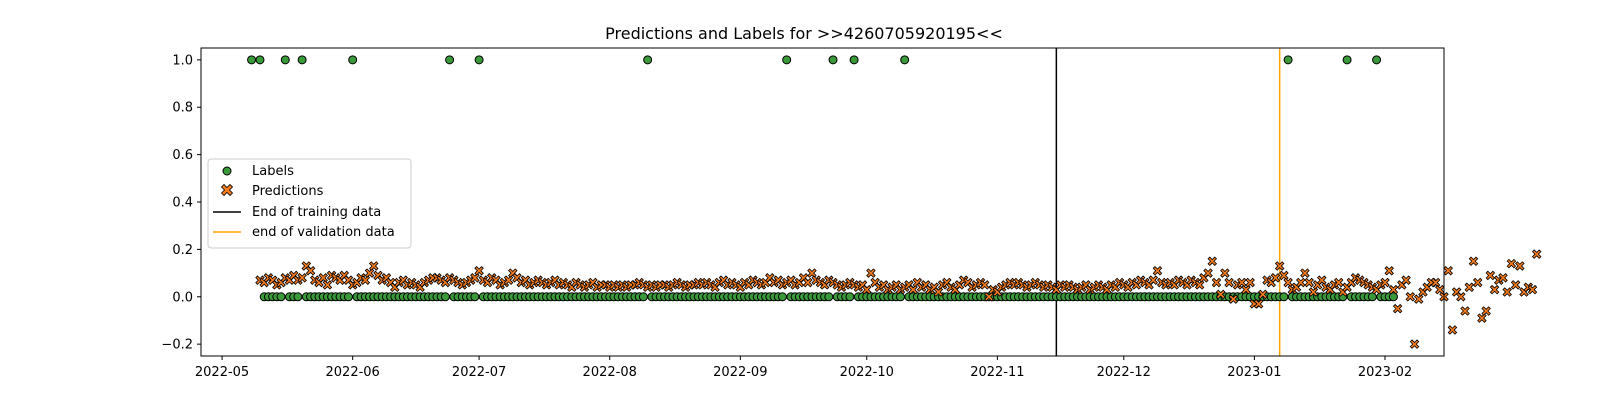  Describe the element at coordinates (1168, 202) in the screenshot. I see `reference-lines` at that location.